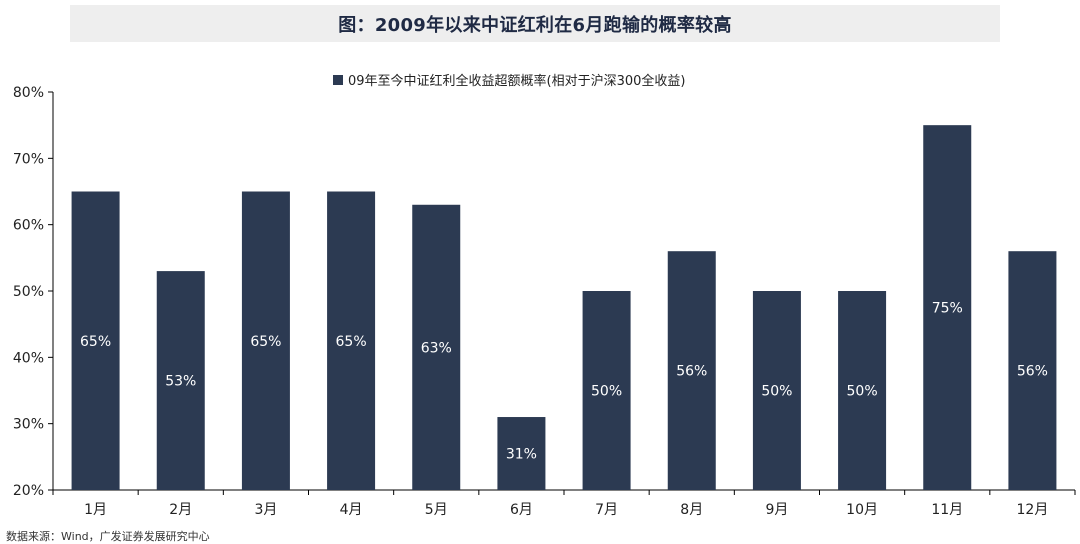 This screenshot has width=1080, height=544. What do you see at coordinates (862, 510) in the screenshot?
I see `x-tick-label: 10月` at bounding box center [862, 510].